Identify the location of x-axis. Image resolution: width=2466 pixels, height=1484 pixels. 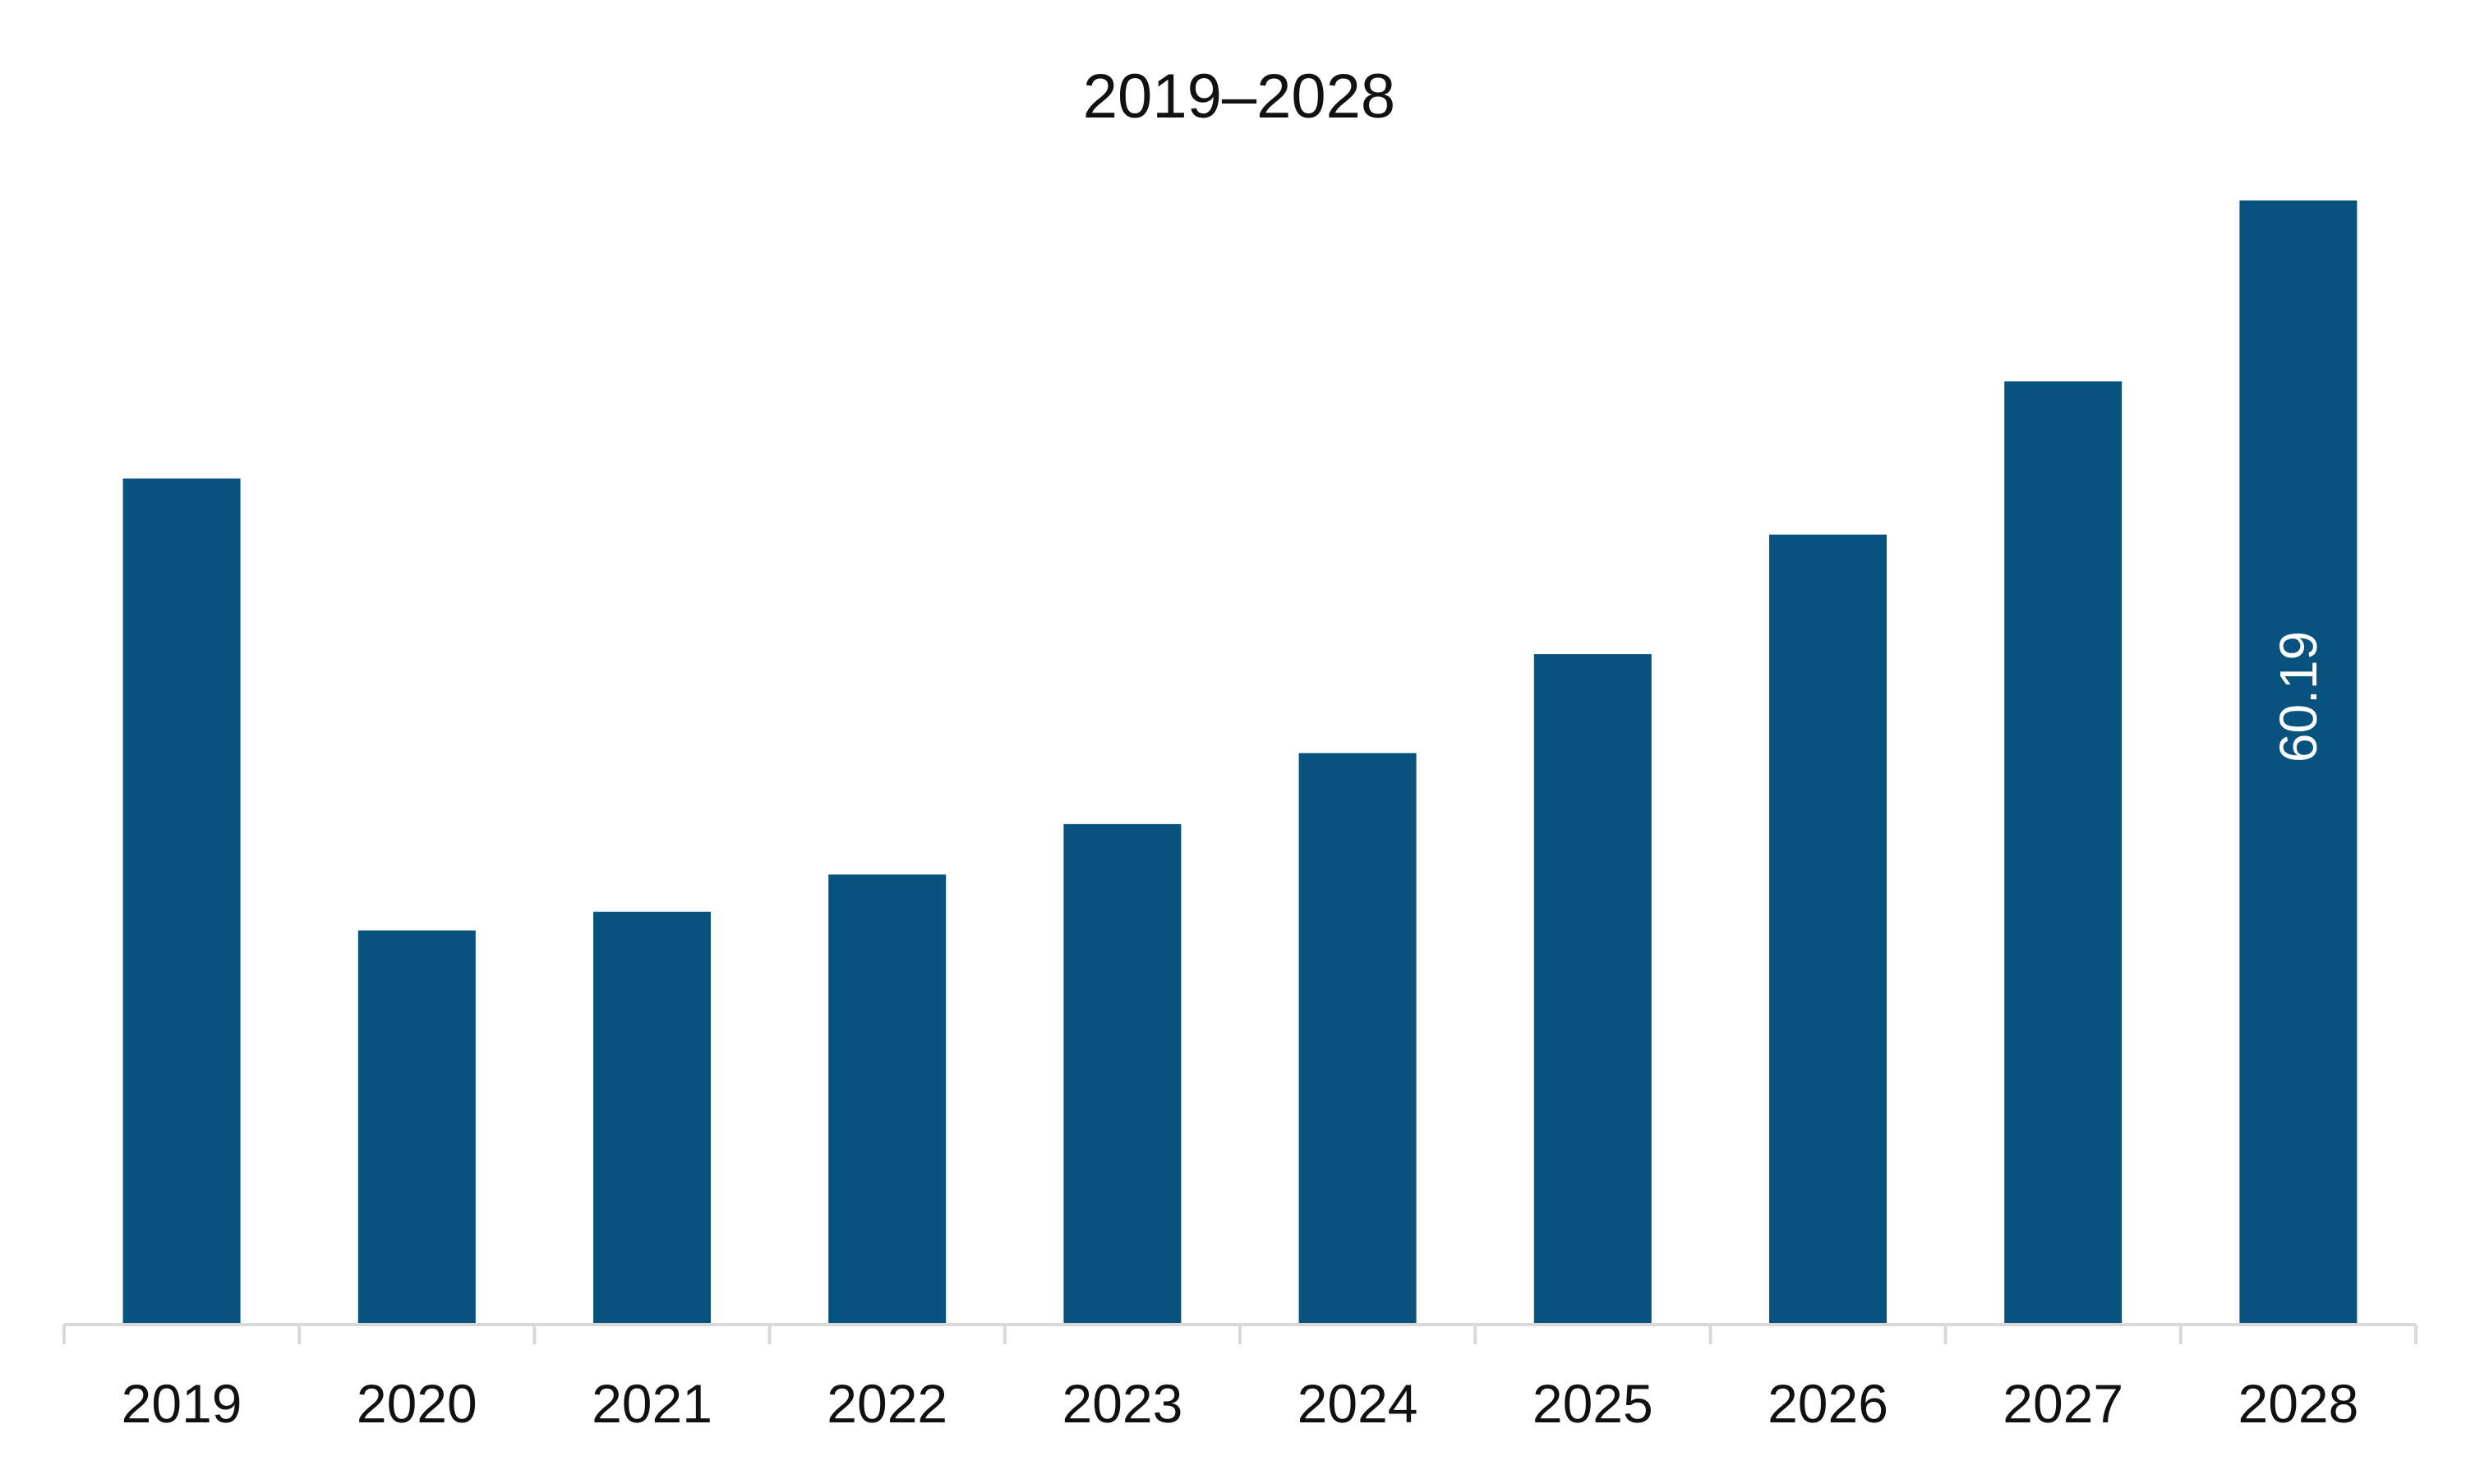
(1240, 1334).